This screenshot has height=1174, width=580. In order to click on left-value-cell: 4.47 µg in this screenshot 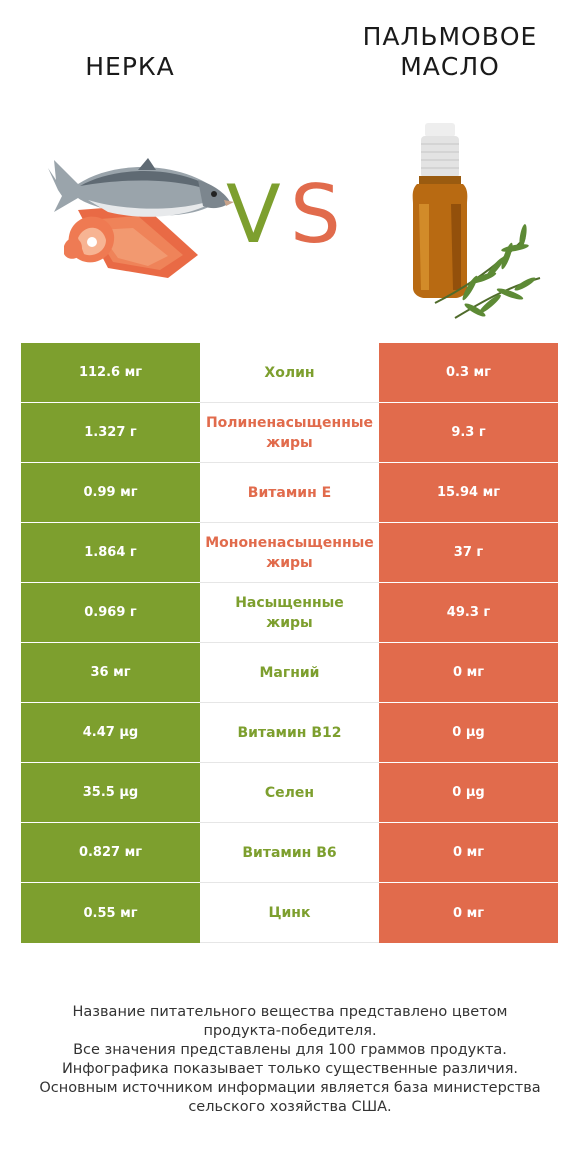, I will do `click(110, 732)`.